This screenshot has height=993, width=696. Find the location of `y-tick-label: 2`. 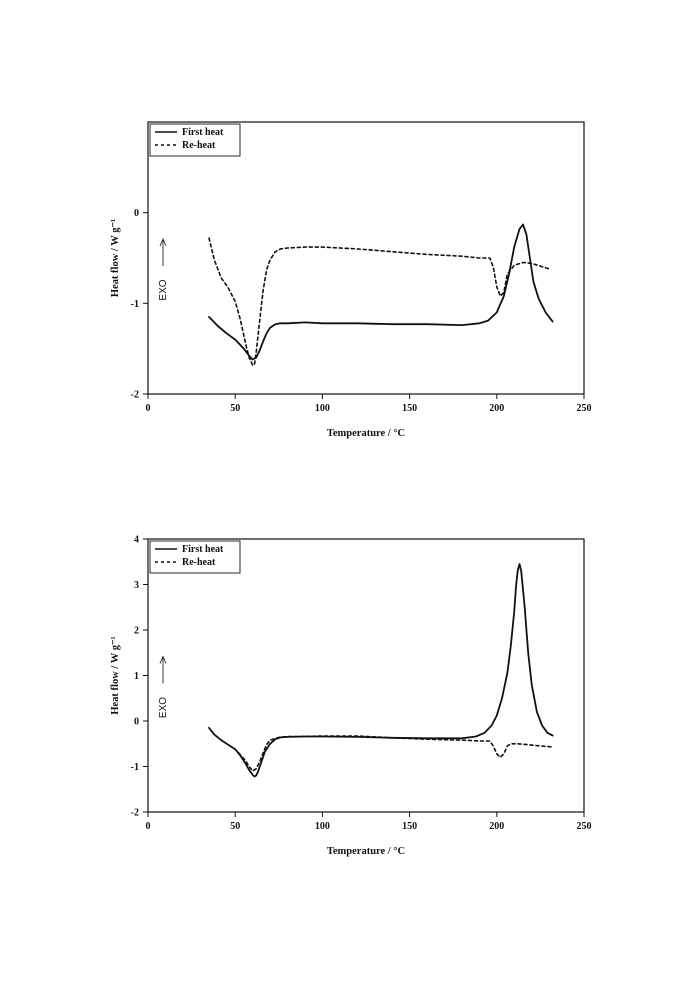

y-tick-label: 2 is located at coordinates (136, 631).